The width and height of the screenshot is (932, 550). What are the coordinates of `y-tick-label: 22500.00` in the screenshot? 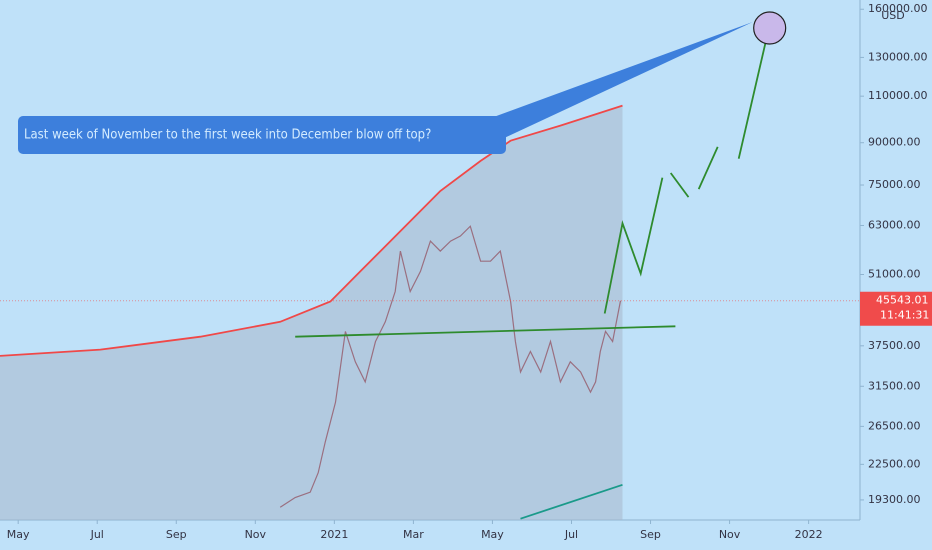 It's located at (894, 463).